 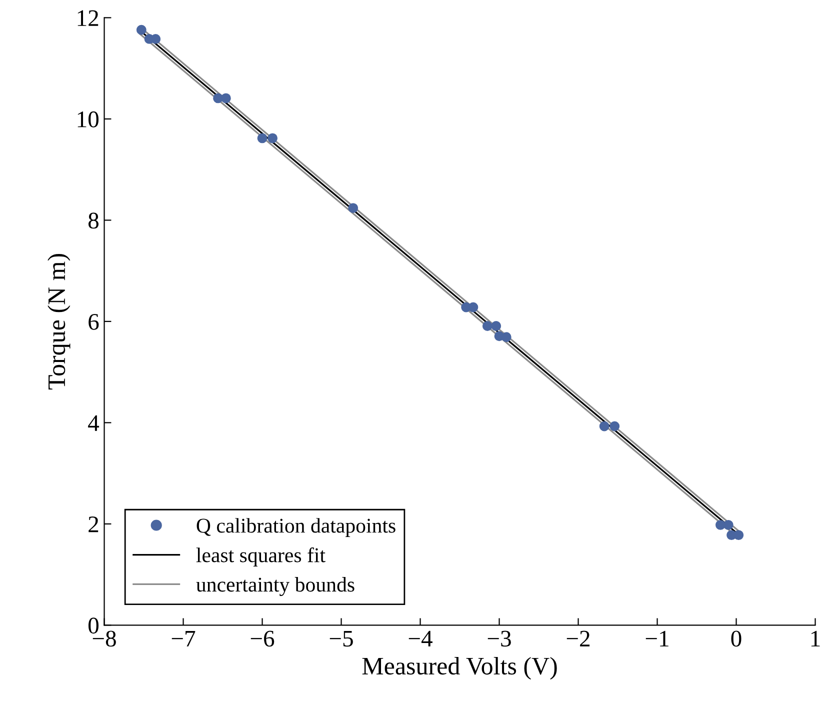 I want to click on x-tick-label: −2, so click(x=578, y=638).